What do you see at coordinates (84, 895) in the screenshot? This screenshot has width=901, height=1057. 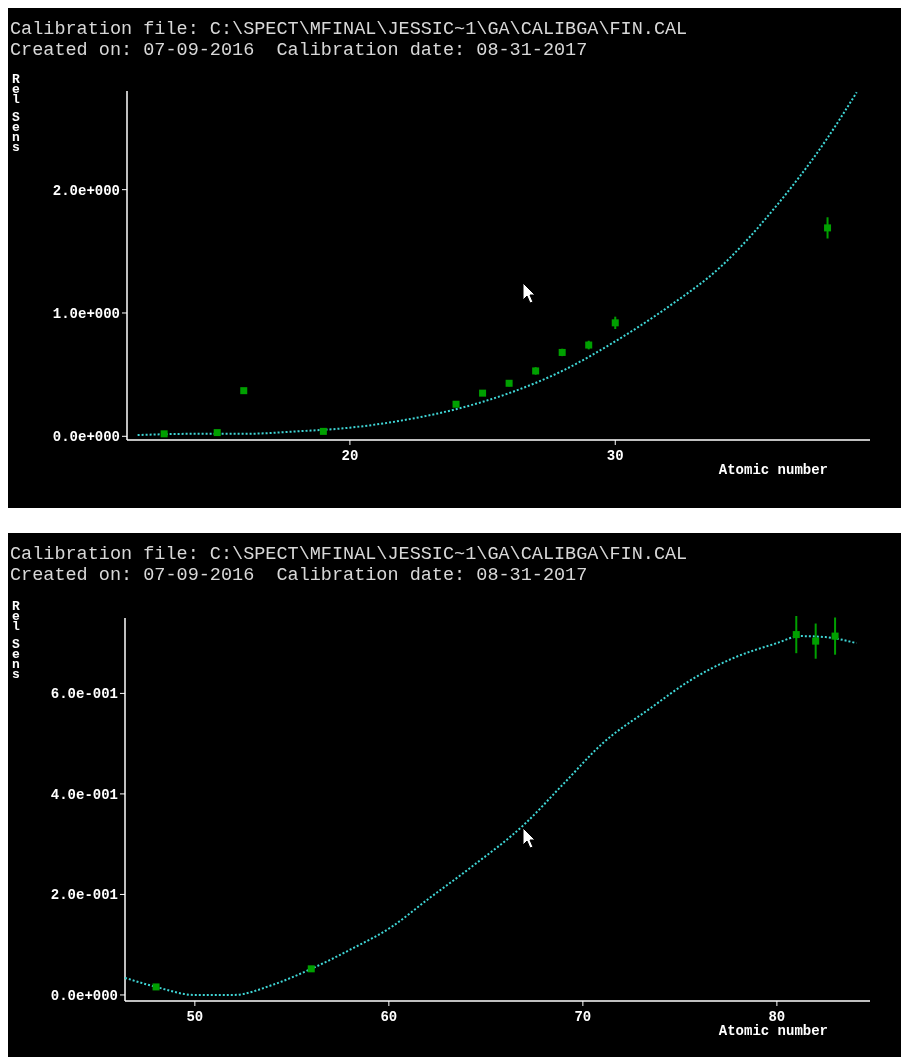 I see `y-tick-label: 2.0e-001` at bounding box center [84, 895].